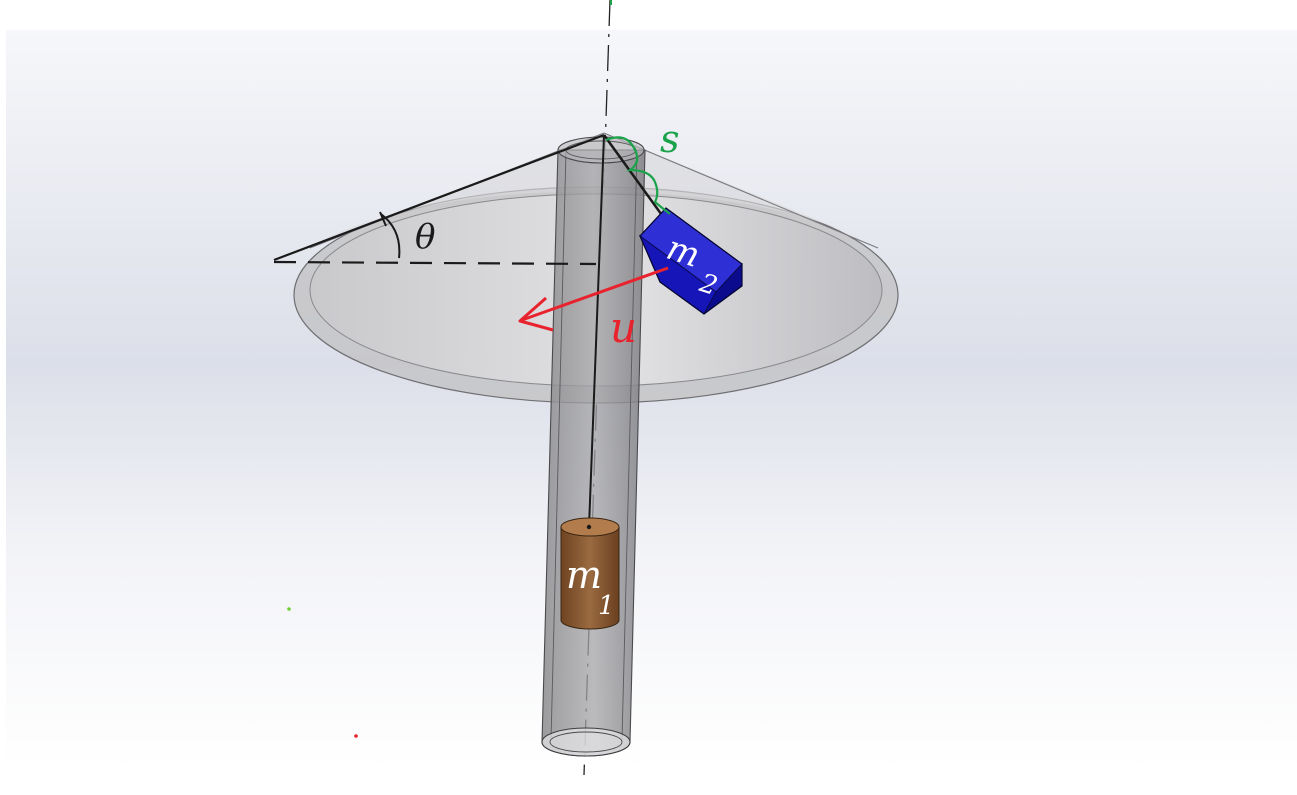  I want to click on angle-arc-icon, so click(390, 236).